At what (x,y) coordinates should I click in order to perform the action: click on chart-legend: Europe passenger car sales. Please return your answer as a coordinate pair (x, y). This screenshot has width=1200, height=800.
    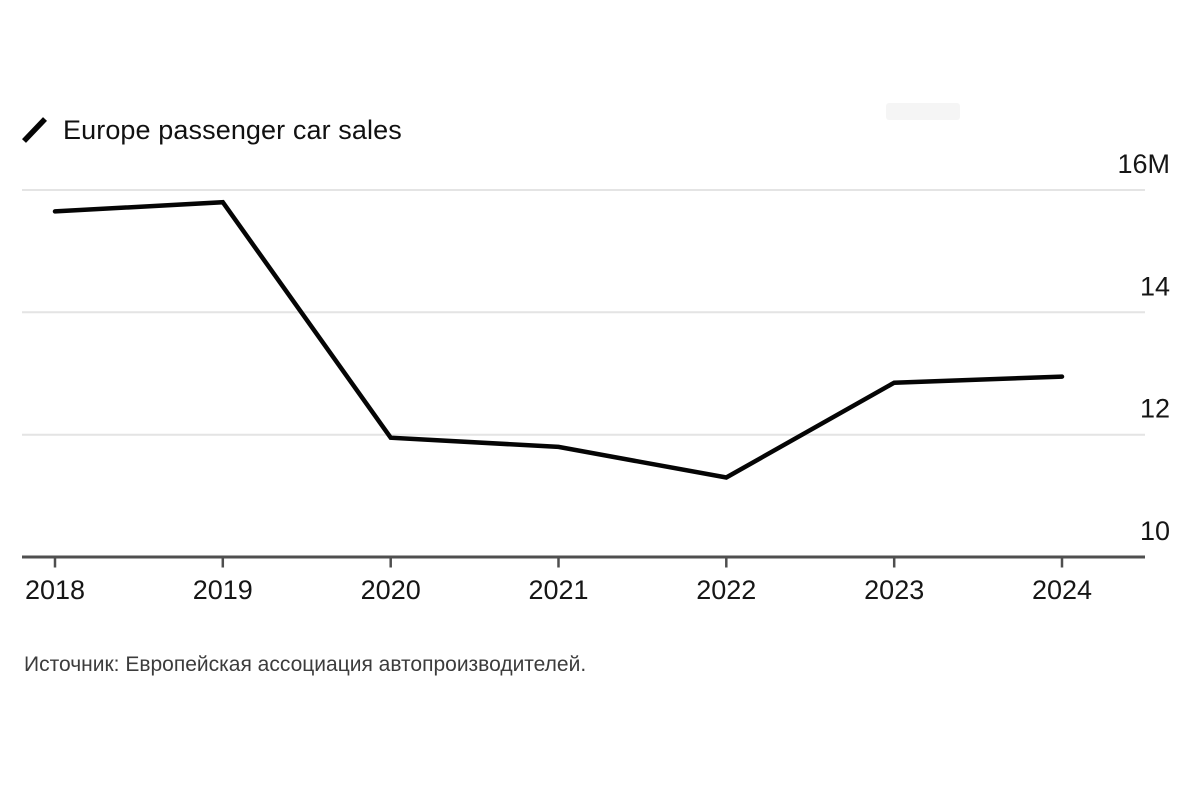
    Looking at the image, I should click on (211, 130).